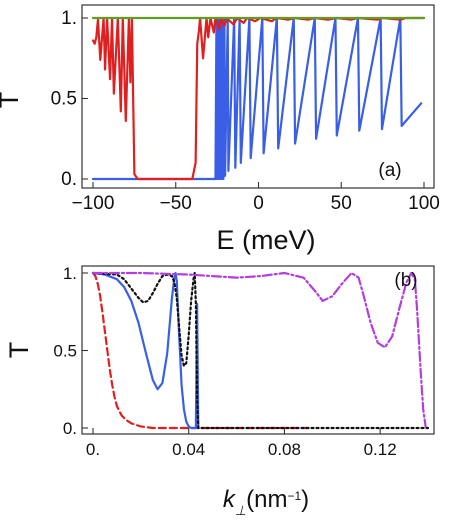  What do you see at coordinates (19, 350) in the screenshot?
I see `panel-b-y-axis-label: T` at bounding box center [19, 350].